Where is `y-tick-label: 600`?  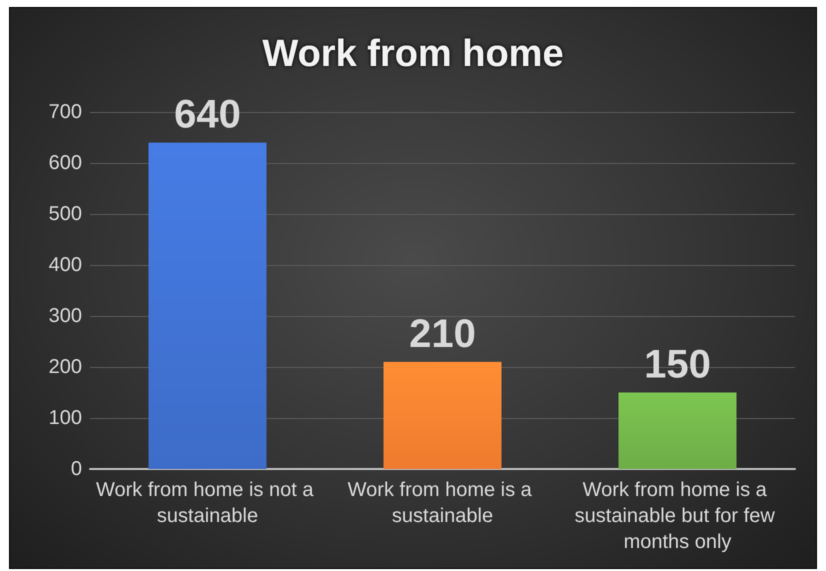 y-tick-label: 600 is located at coordinates (65, 163).